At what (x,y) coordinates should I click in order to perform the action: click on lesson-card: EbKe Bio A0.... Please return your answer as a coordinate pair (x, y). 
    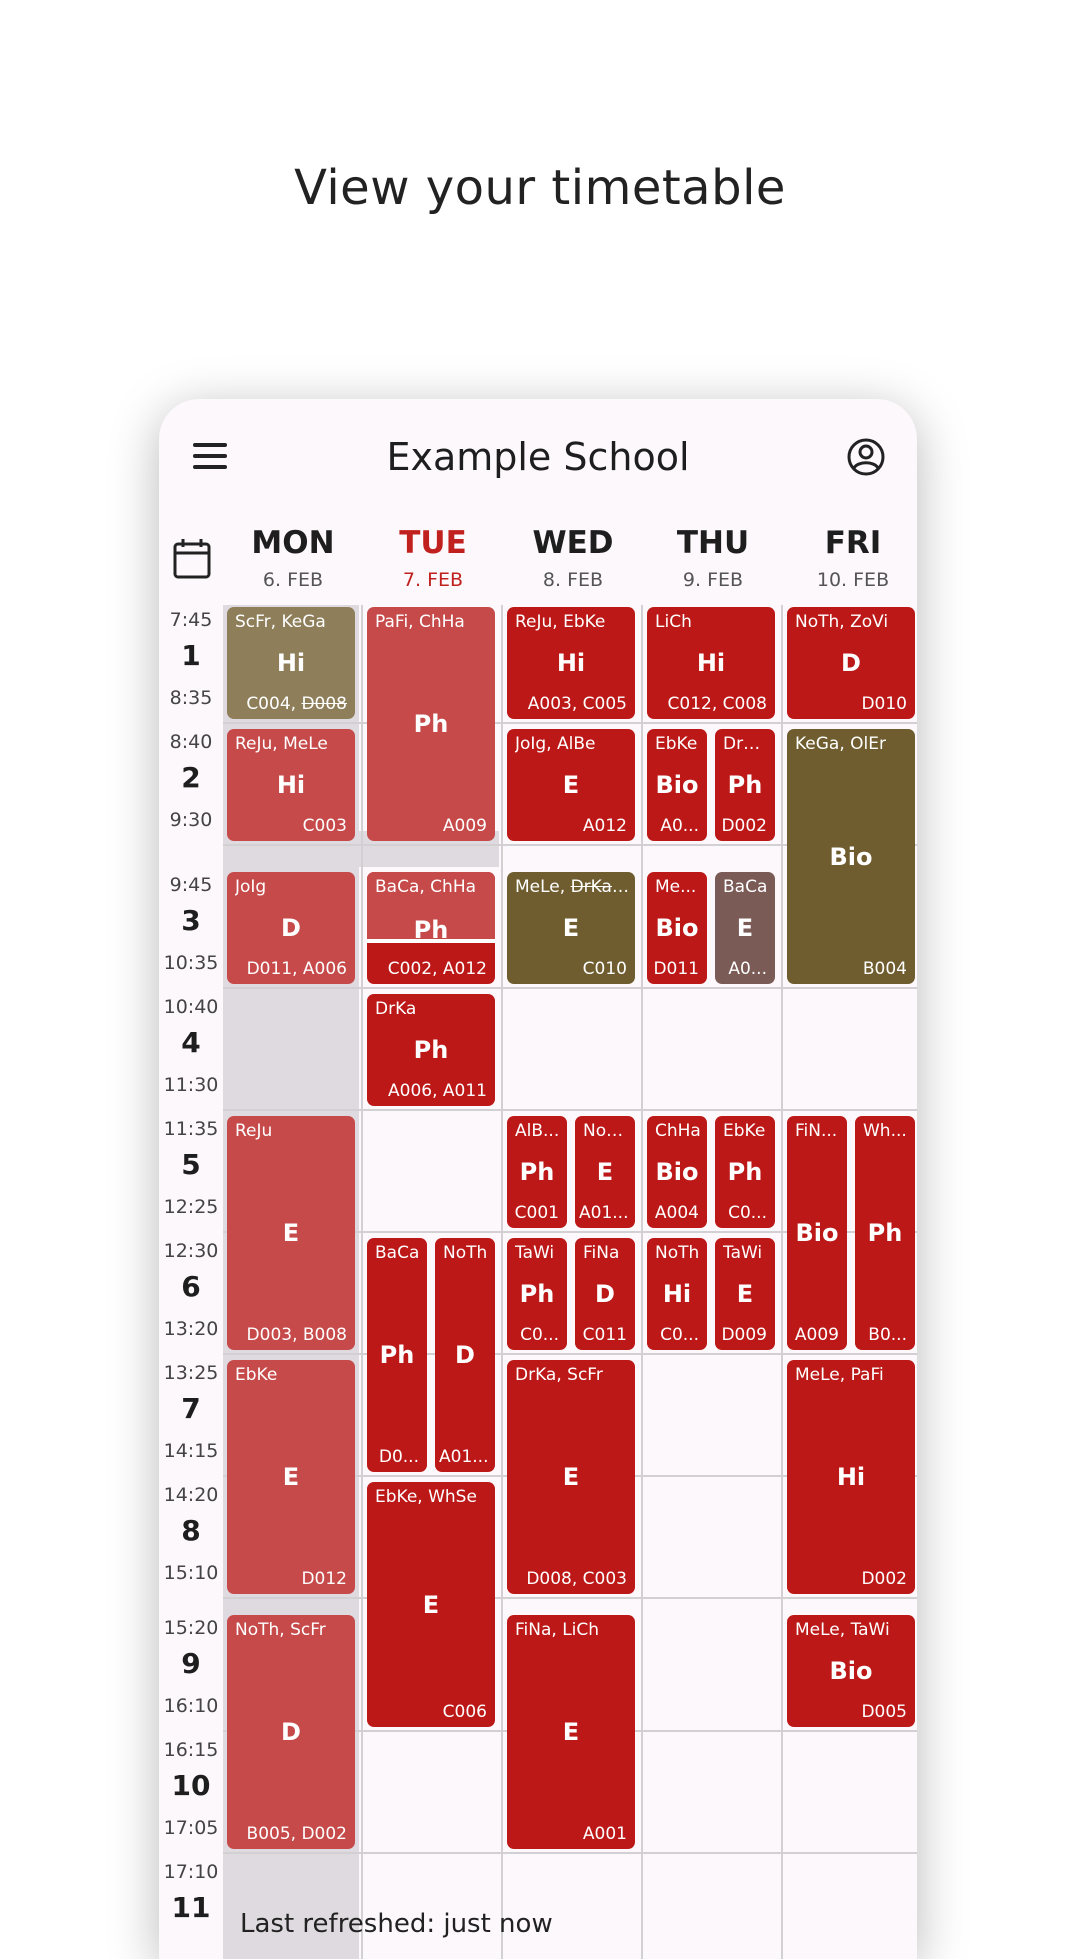
    Looking at the image, I should click on (677, 785).